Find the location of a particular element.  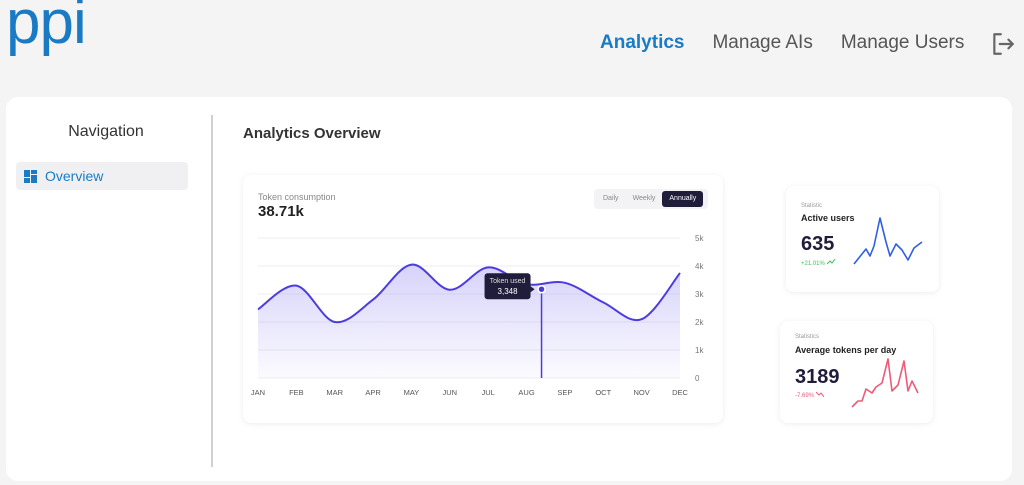

active-users-card: Statistic Active users 635 +21.01% is located at coordinates (862, 239).